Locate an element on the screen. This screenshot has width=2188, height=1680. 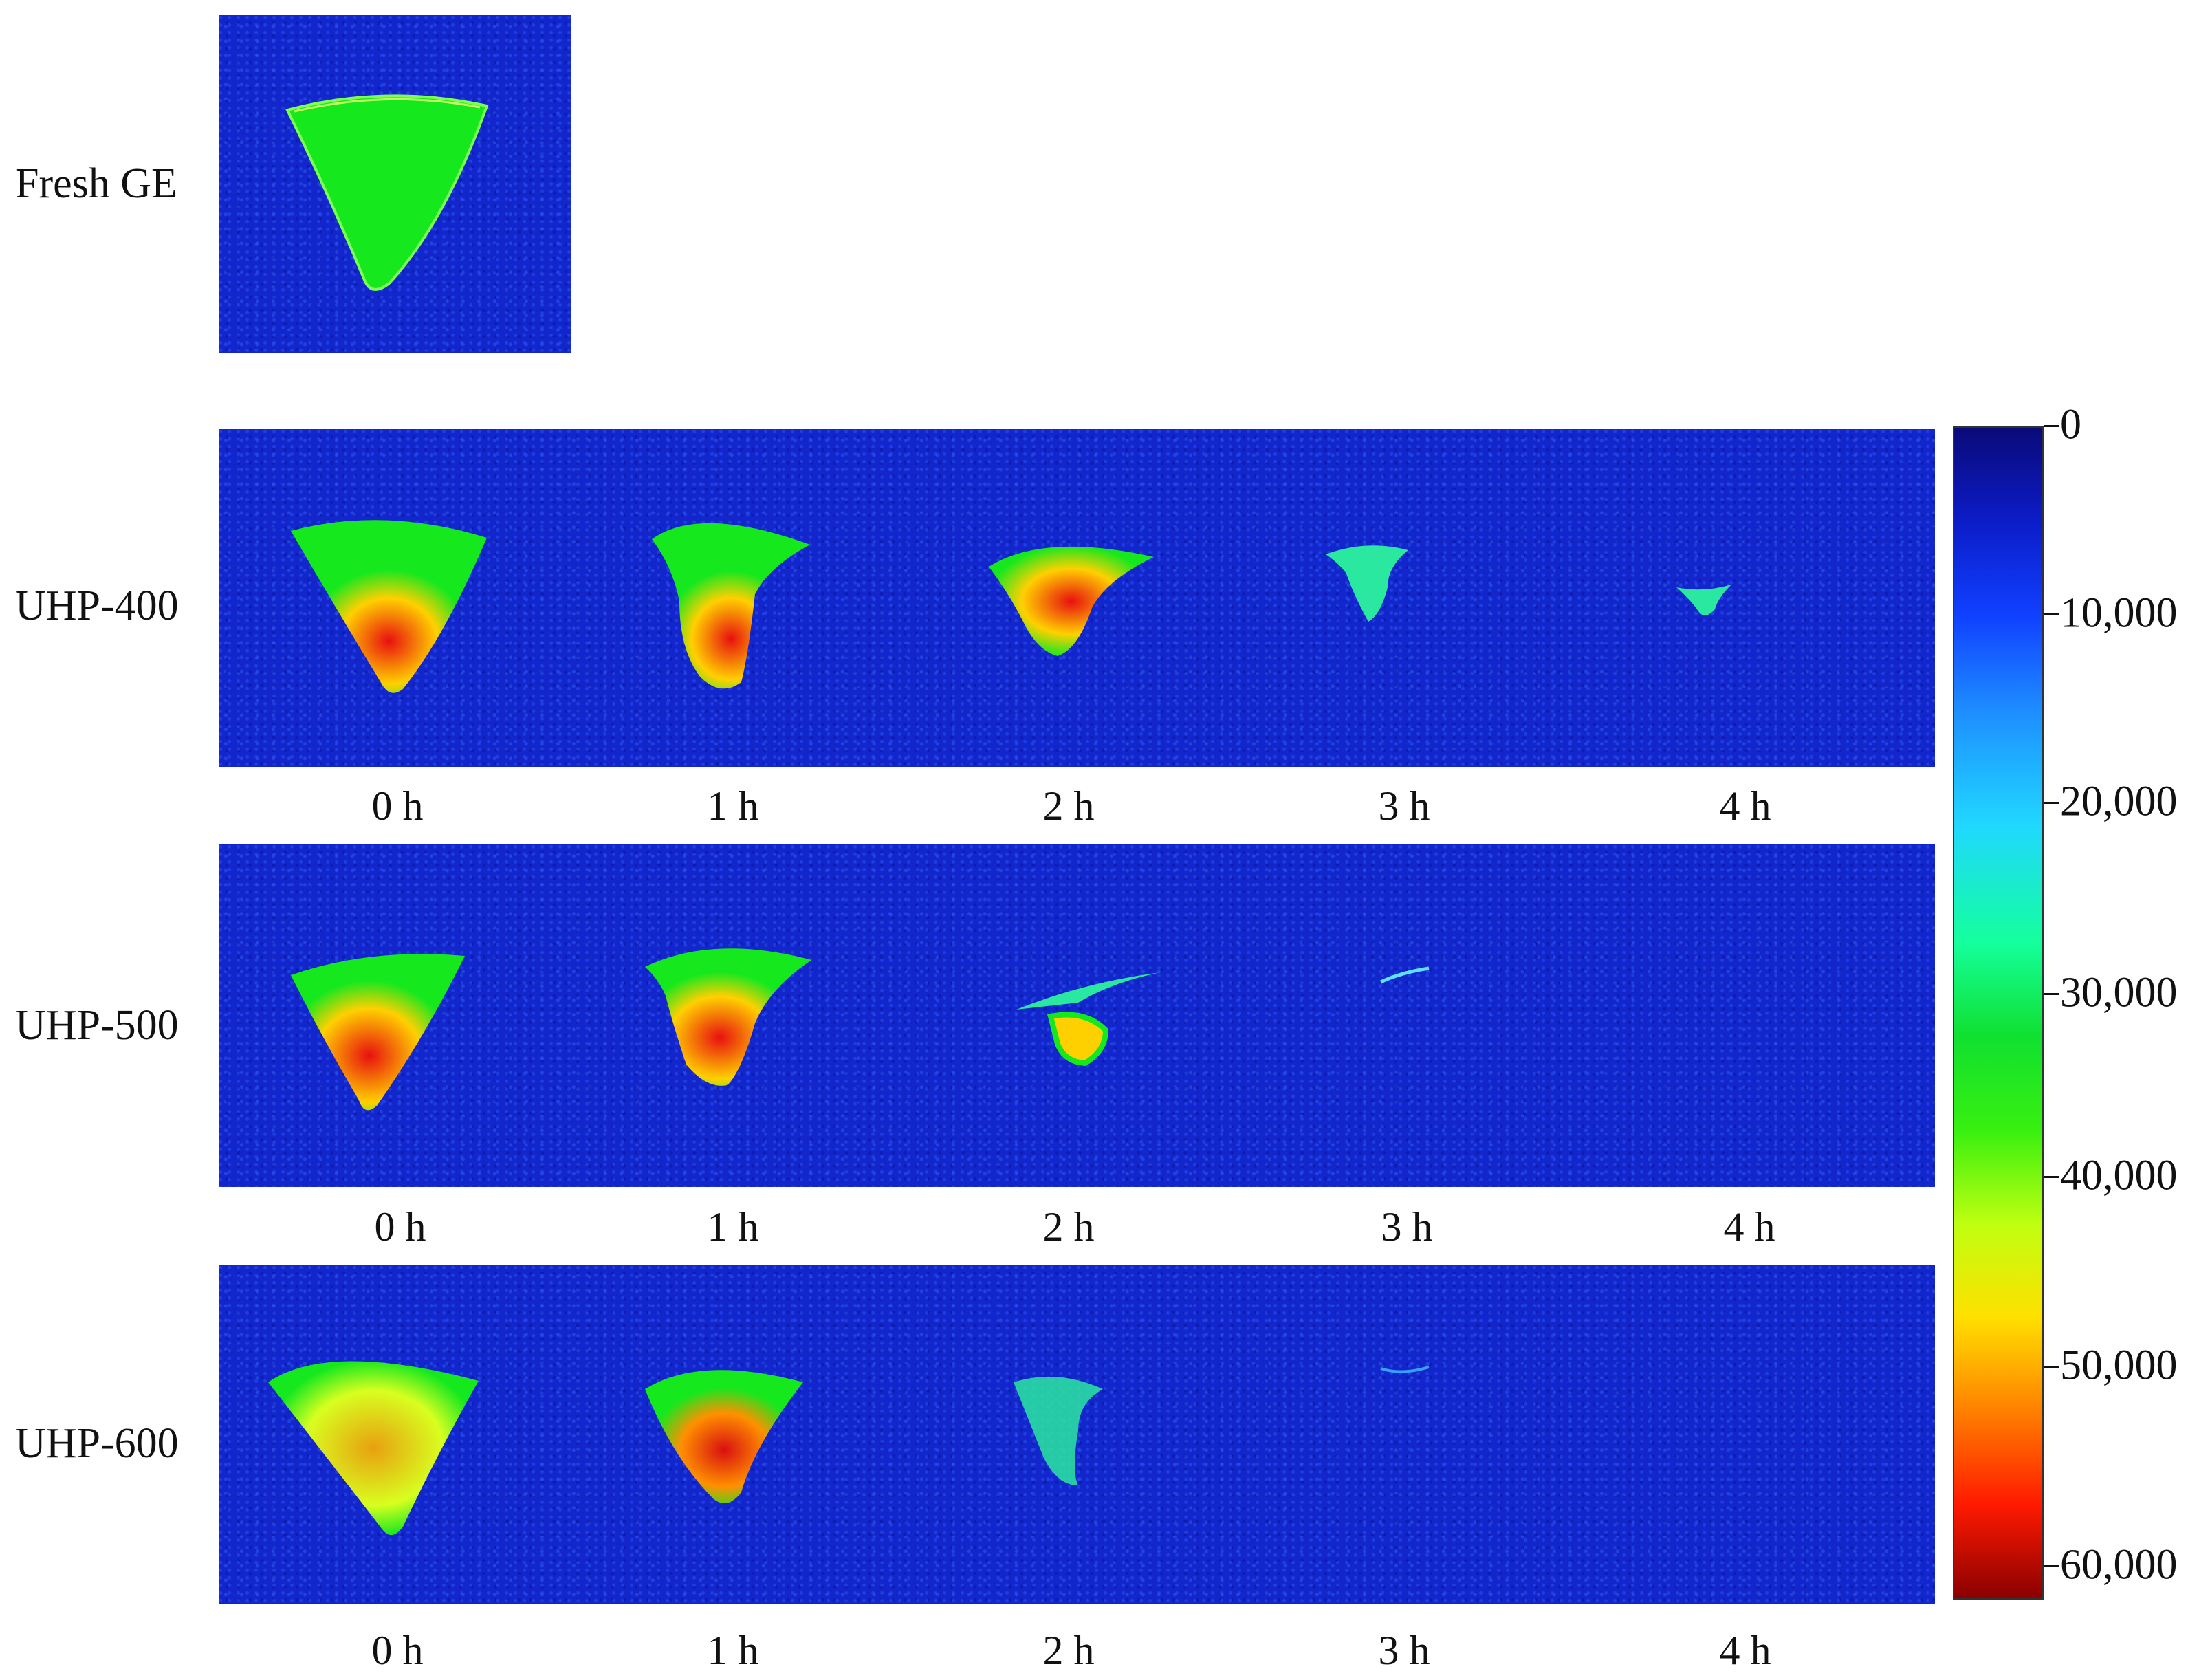
uhp-600-time-2h: 2 h is located at coordinates (1068, 1650).